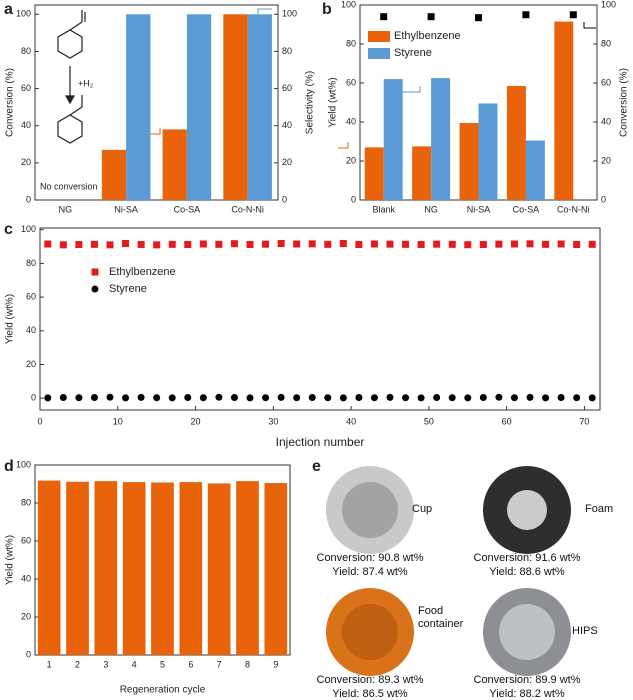 The width and height of the screenshot is (633, 700). Describe the element at coordinates (370, 558) in the screenshot. I see `sample-conversion: Conversion: 90.8 wt%` at that location.